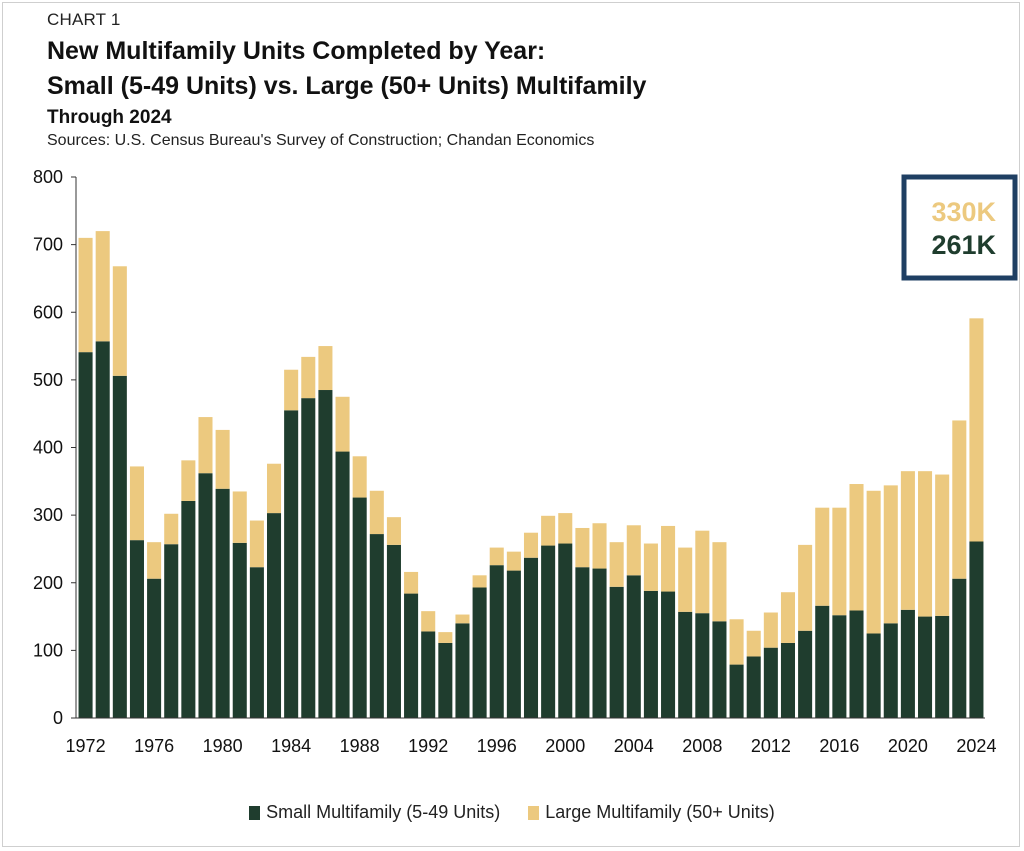  Describe the element at coordinates (256, 544) in the screenshot. I see `bar-large-1982` at that location.